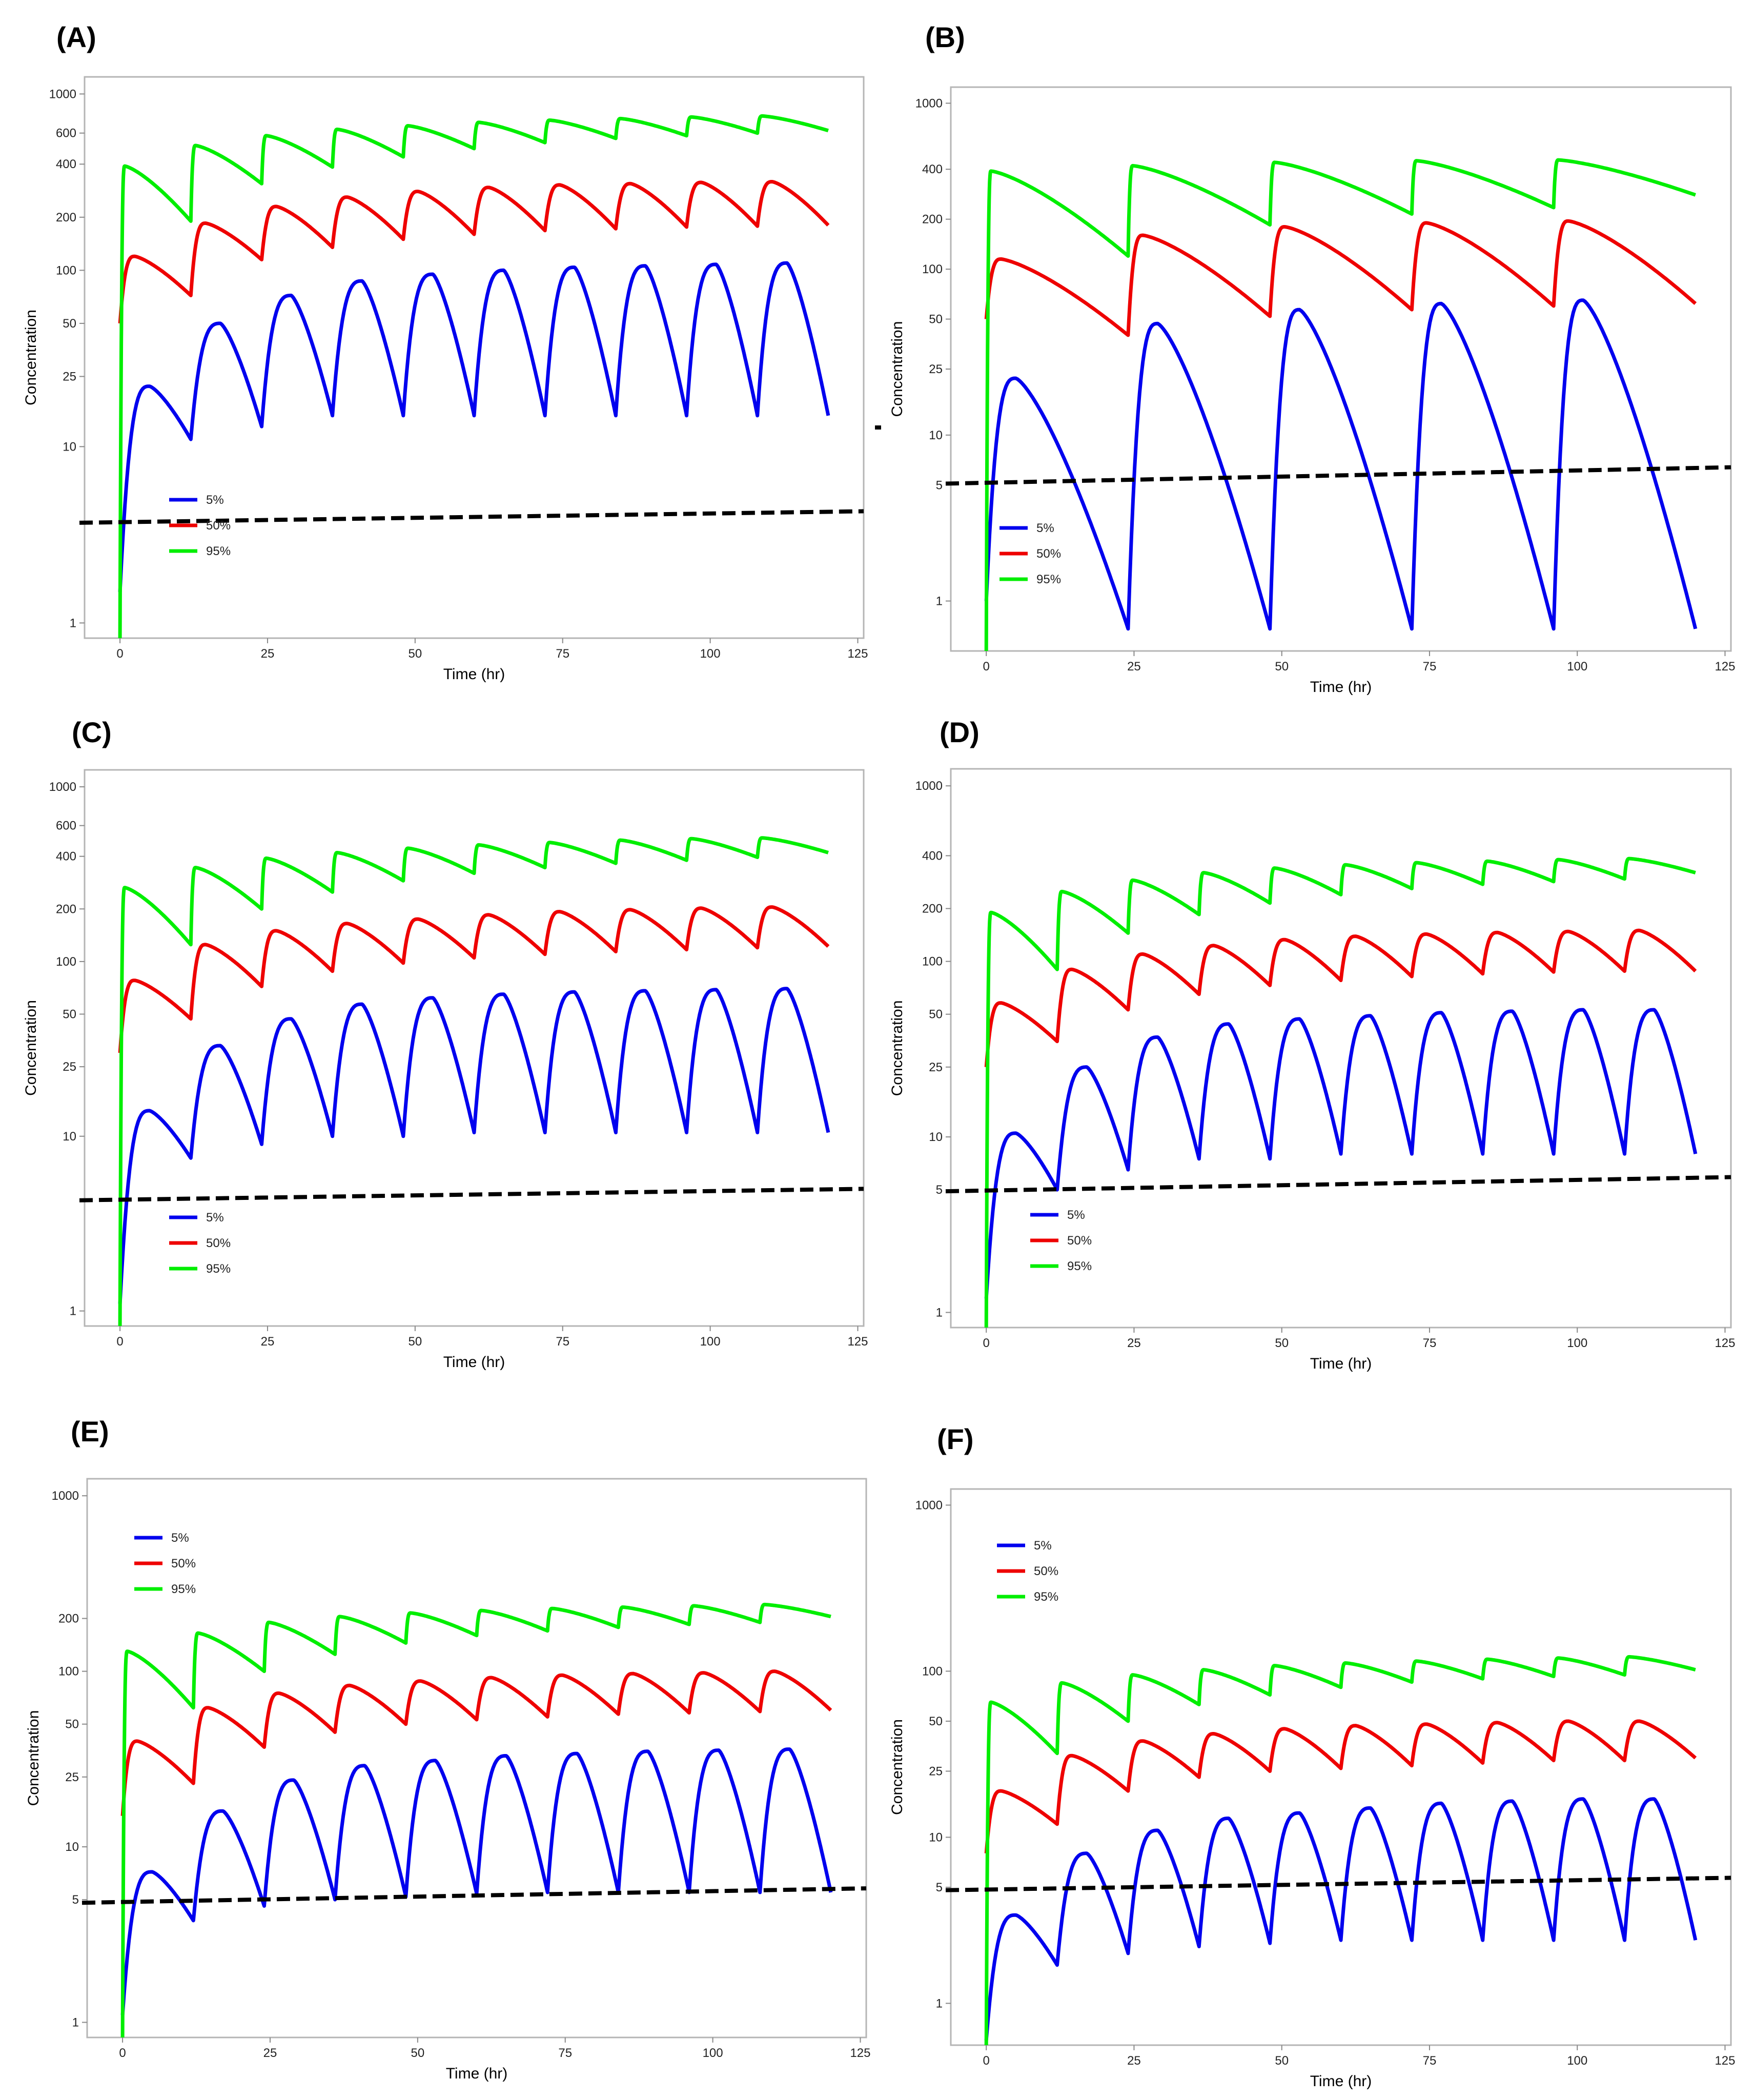  I want to click on legend-label: 50%, so click(1048, 554).